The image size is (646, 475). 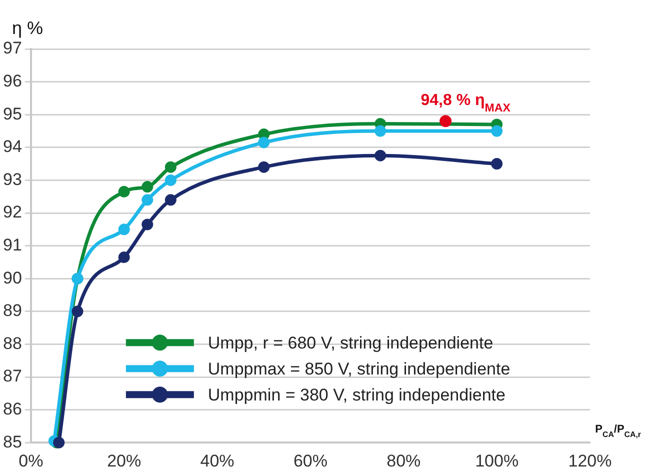 What do you see at coordinates (31, 460) in the screenshot?
I see `x-tick-label: 0%` at bounding box center [31, 460].